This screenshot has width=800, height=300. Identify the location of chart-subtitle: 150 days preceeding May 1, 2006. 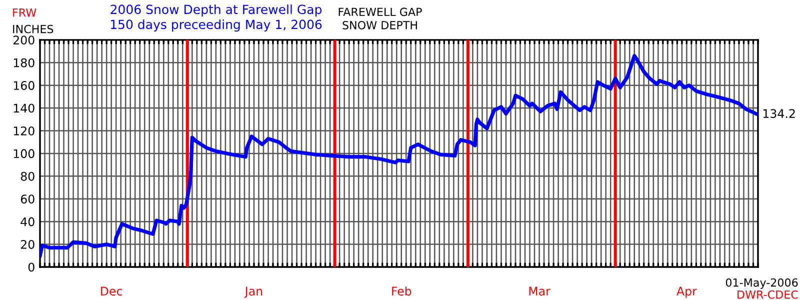
(216, 25).